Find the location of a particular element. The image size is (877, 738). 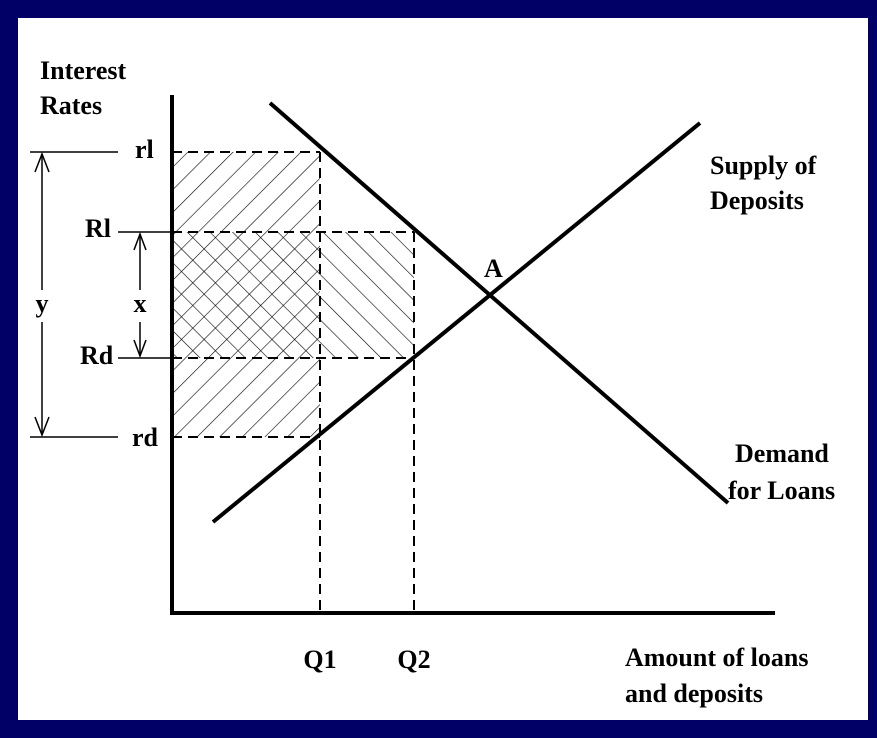

hatch-x is located at coordinates (293, 295).